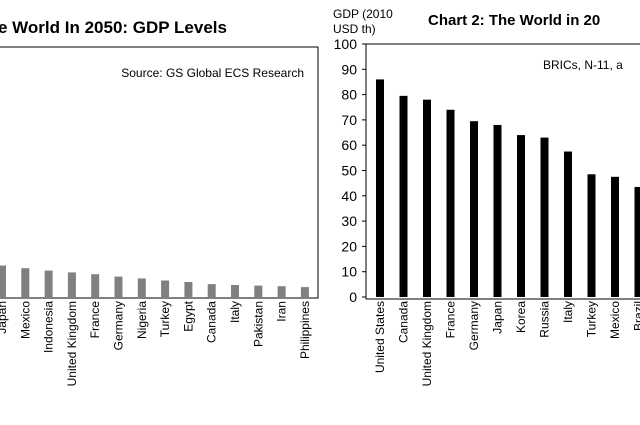 The width and height of the screenshot is (640, 425). Describe the element at coordinates (282, 291) in the screenshot. I see `left-bar-iran` at that location.